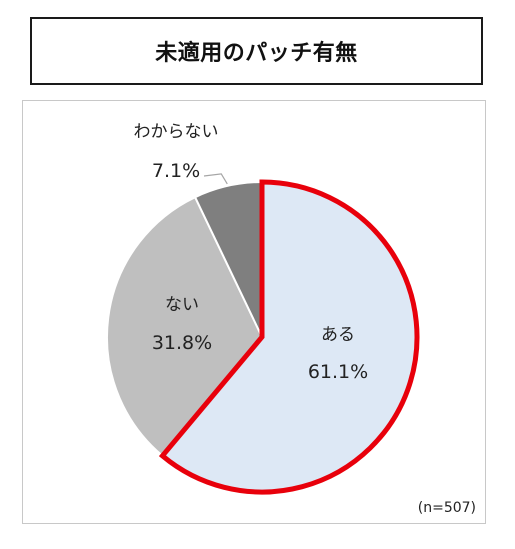 This screenshot has width=515, height=549. I want to click on slice-label-0: ある, so click(338, 335).